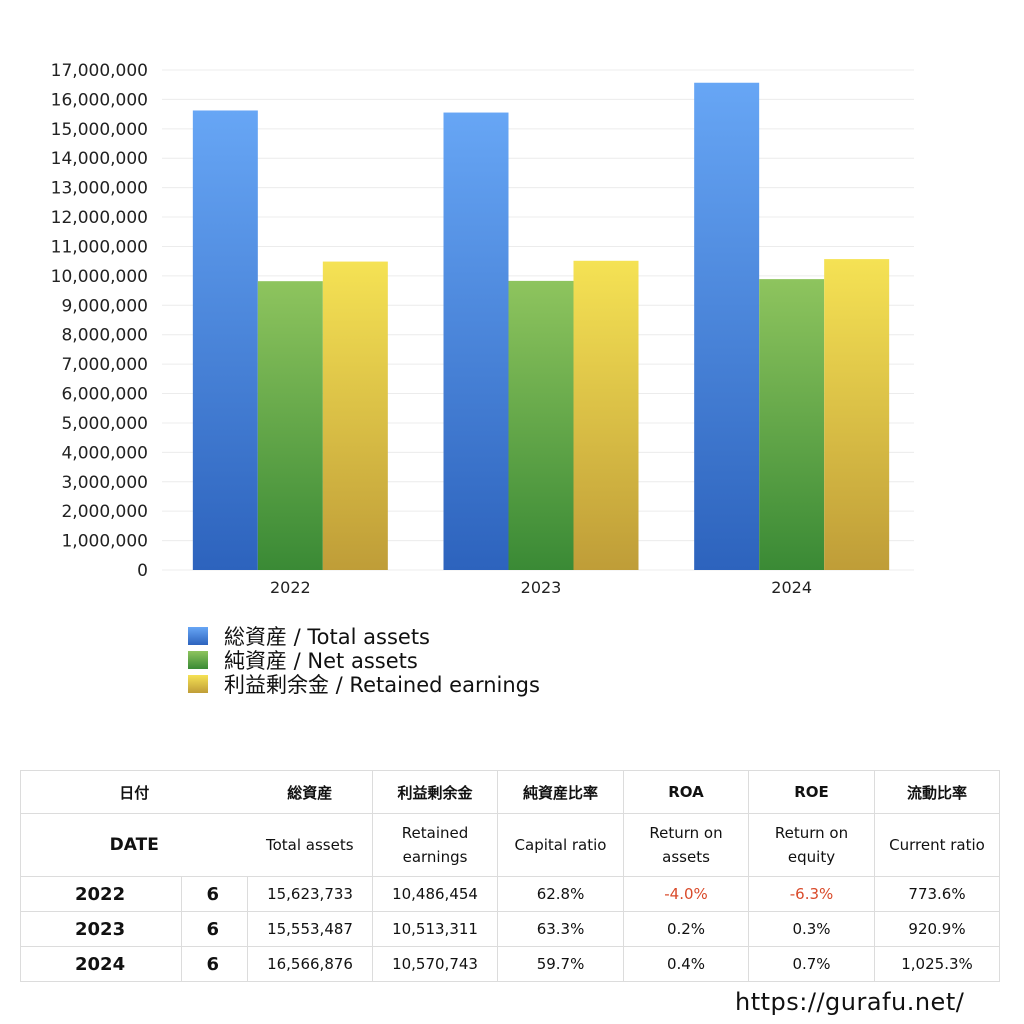  I want to click on row-roa: 0.2%, so click(686, 929).